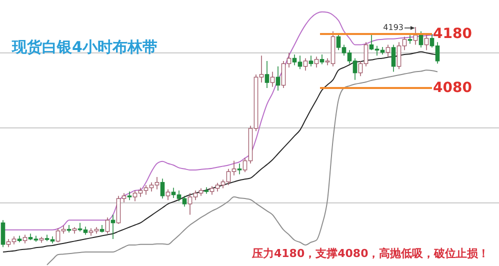 This screenshot has width=499, height=266. I want to click on ref-line-label: 4080, so click(452, 88).